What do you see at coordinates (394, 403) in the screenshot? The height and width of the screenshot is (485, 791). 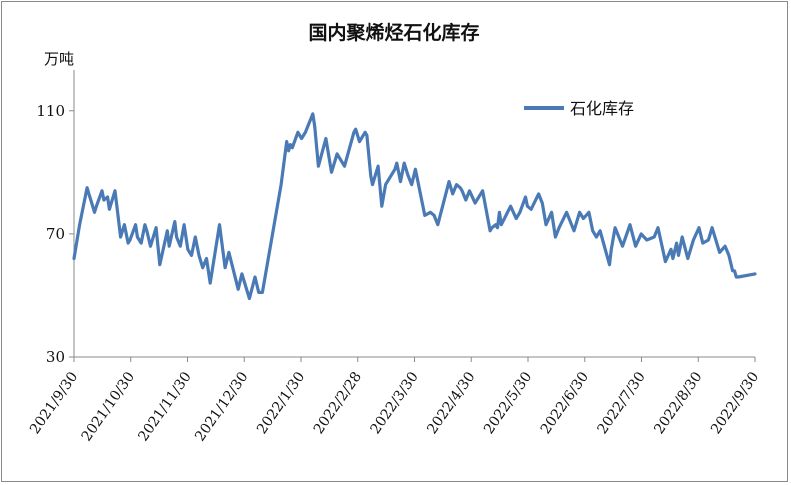 I see `x-tick-label: 2022/3/30` at bounding box center [394, 403].